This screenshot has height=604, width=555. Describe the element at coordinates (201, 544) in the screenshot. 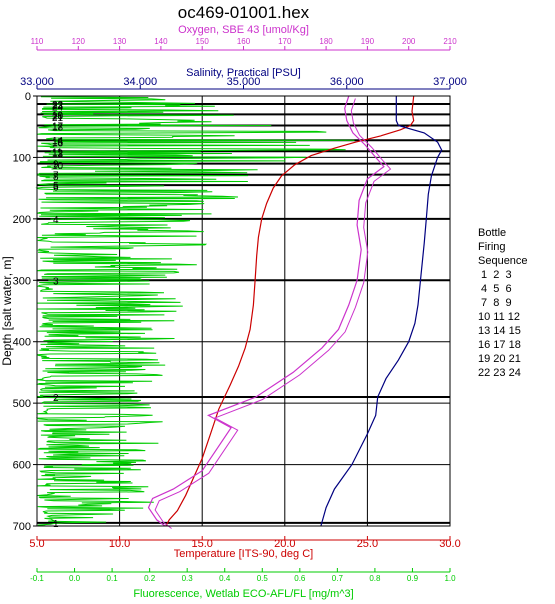

I see `temperature-tick-label: 15.0` at that location.